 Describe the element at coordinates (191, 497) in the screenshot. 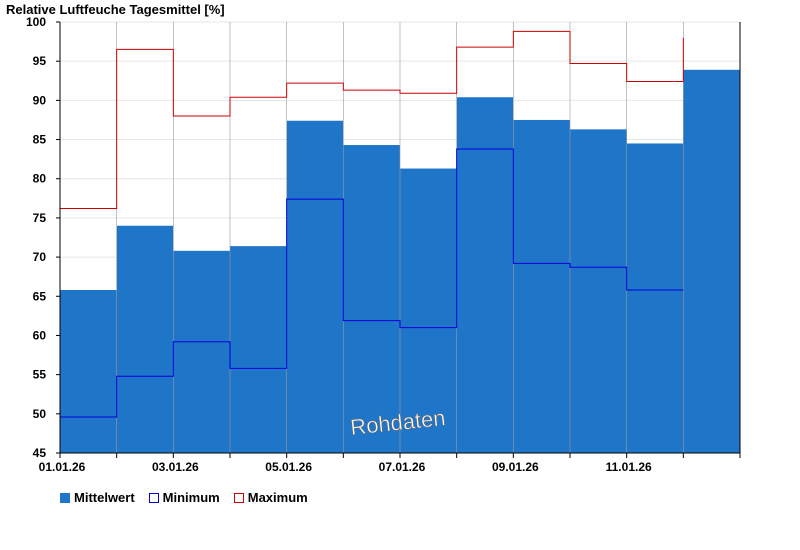

I see `legend-label-minimum: Minimum` at that location.